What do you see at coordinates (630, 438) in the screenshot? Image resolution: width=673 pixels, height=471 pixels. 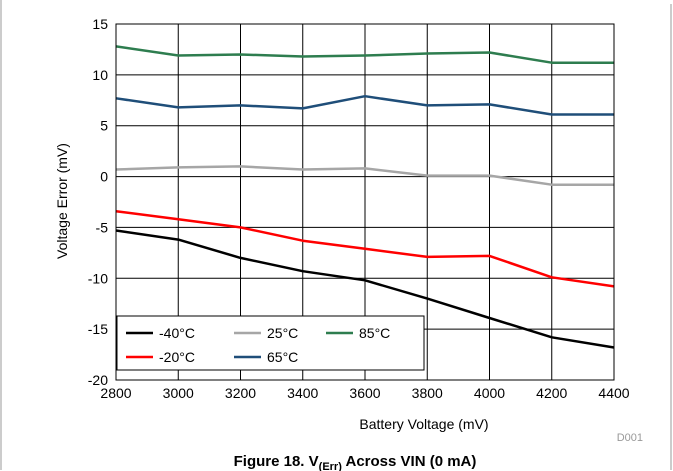 I see `figure-code: D001` at bounding box center [630, 438].